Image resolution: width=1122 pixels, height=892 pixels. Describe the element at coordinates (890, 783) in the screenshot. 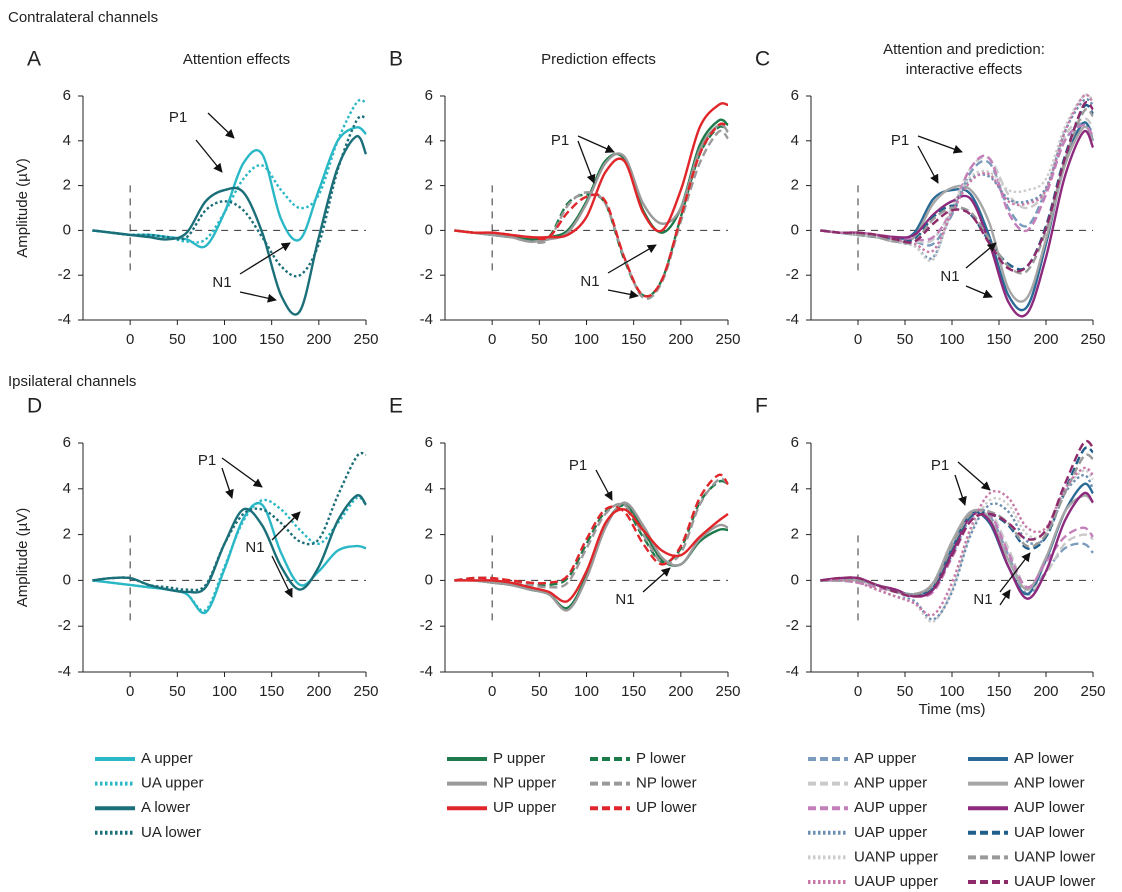

I see `legend-label: ANP upper` at that location.